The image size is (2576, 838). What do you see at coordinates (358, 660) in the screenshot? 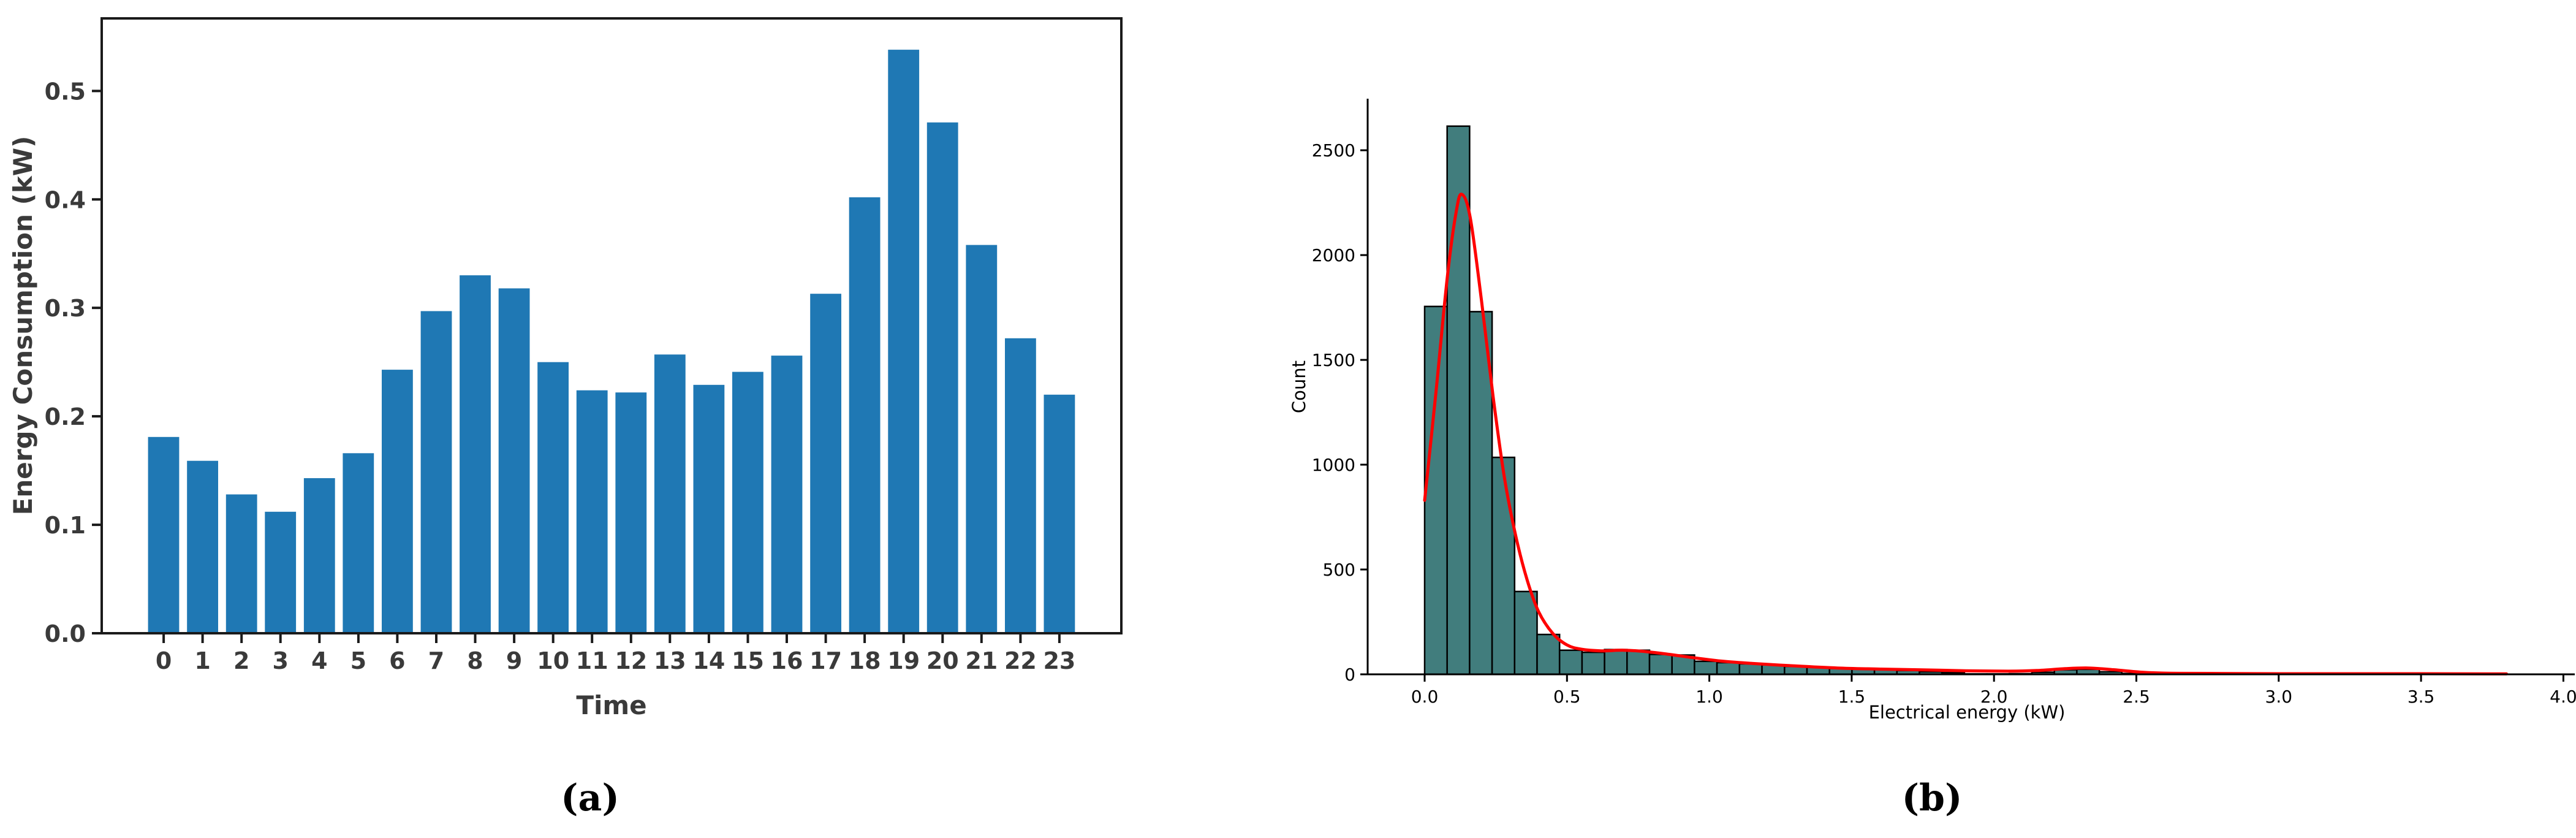
I see `x-tick-label: 5` at bounding box center [358, 660].